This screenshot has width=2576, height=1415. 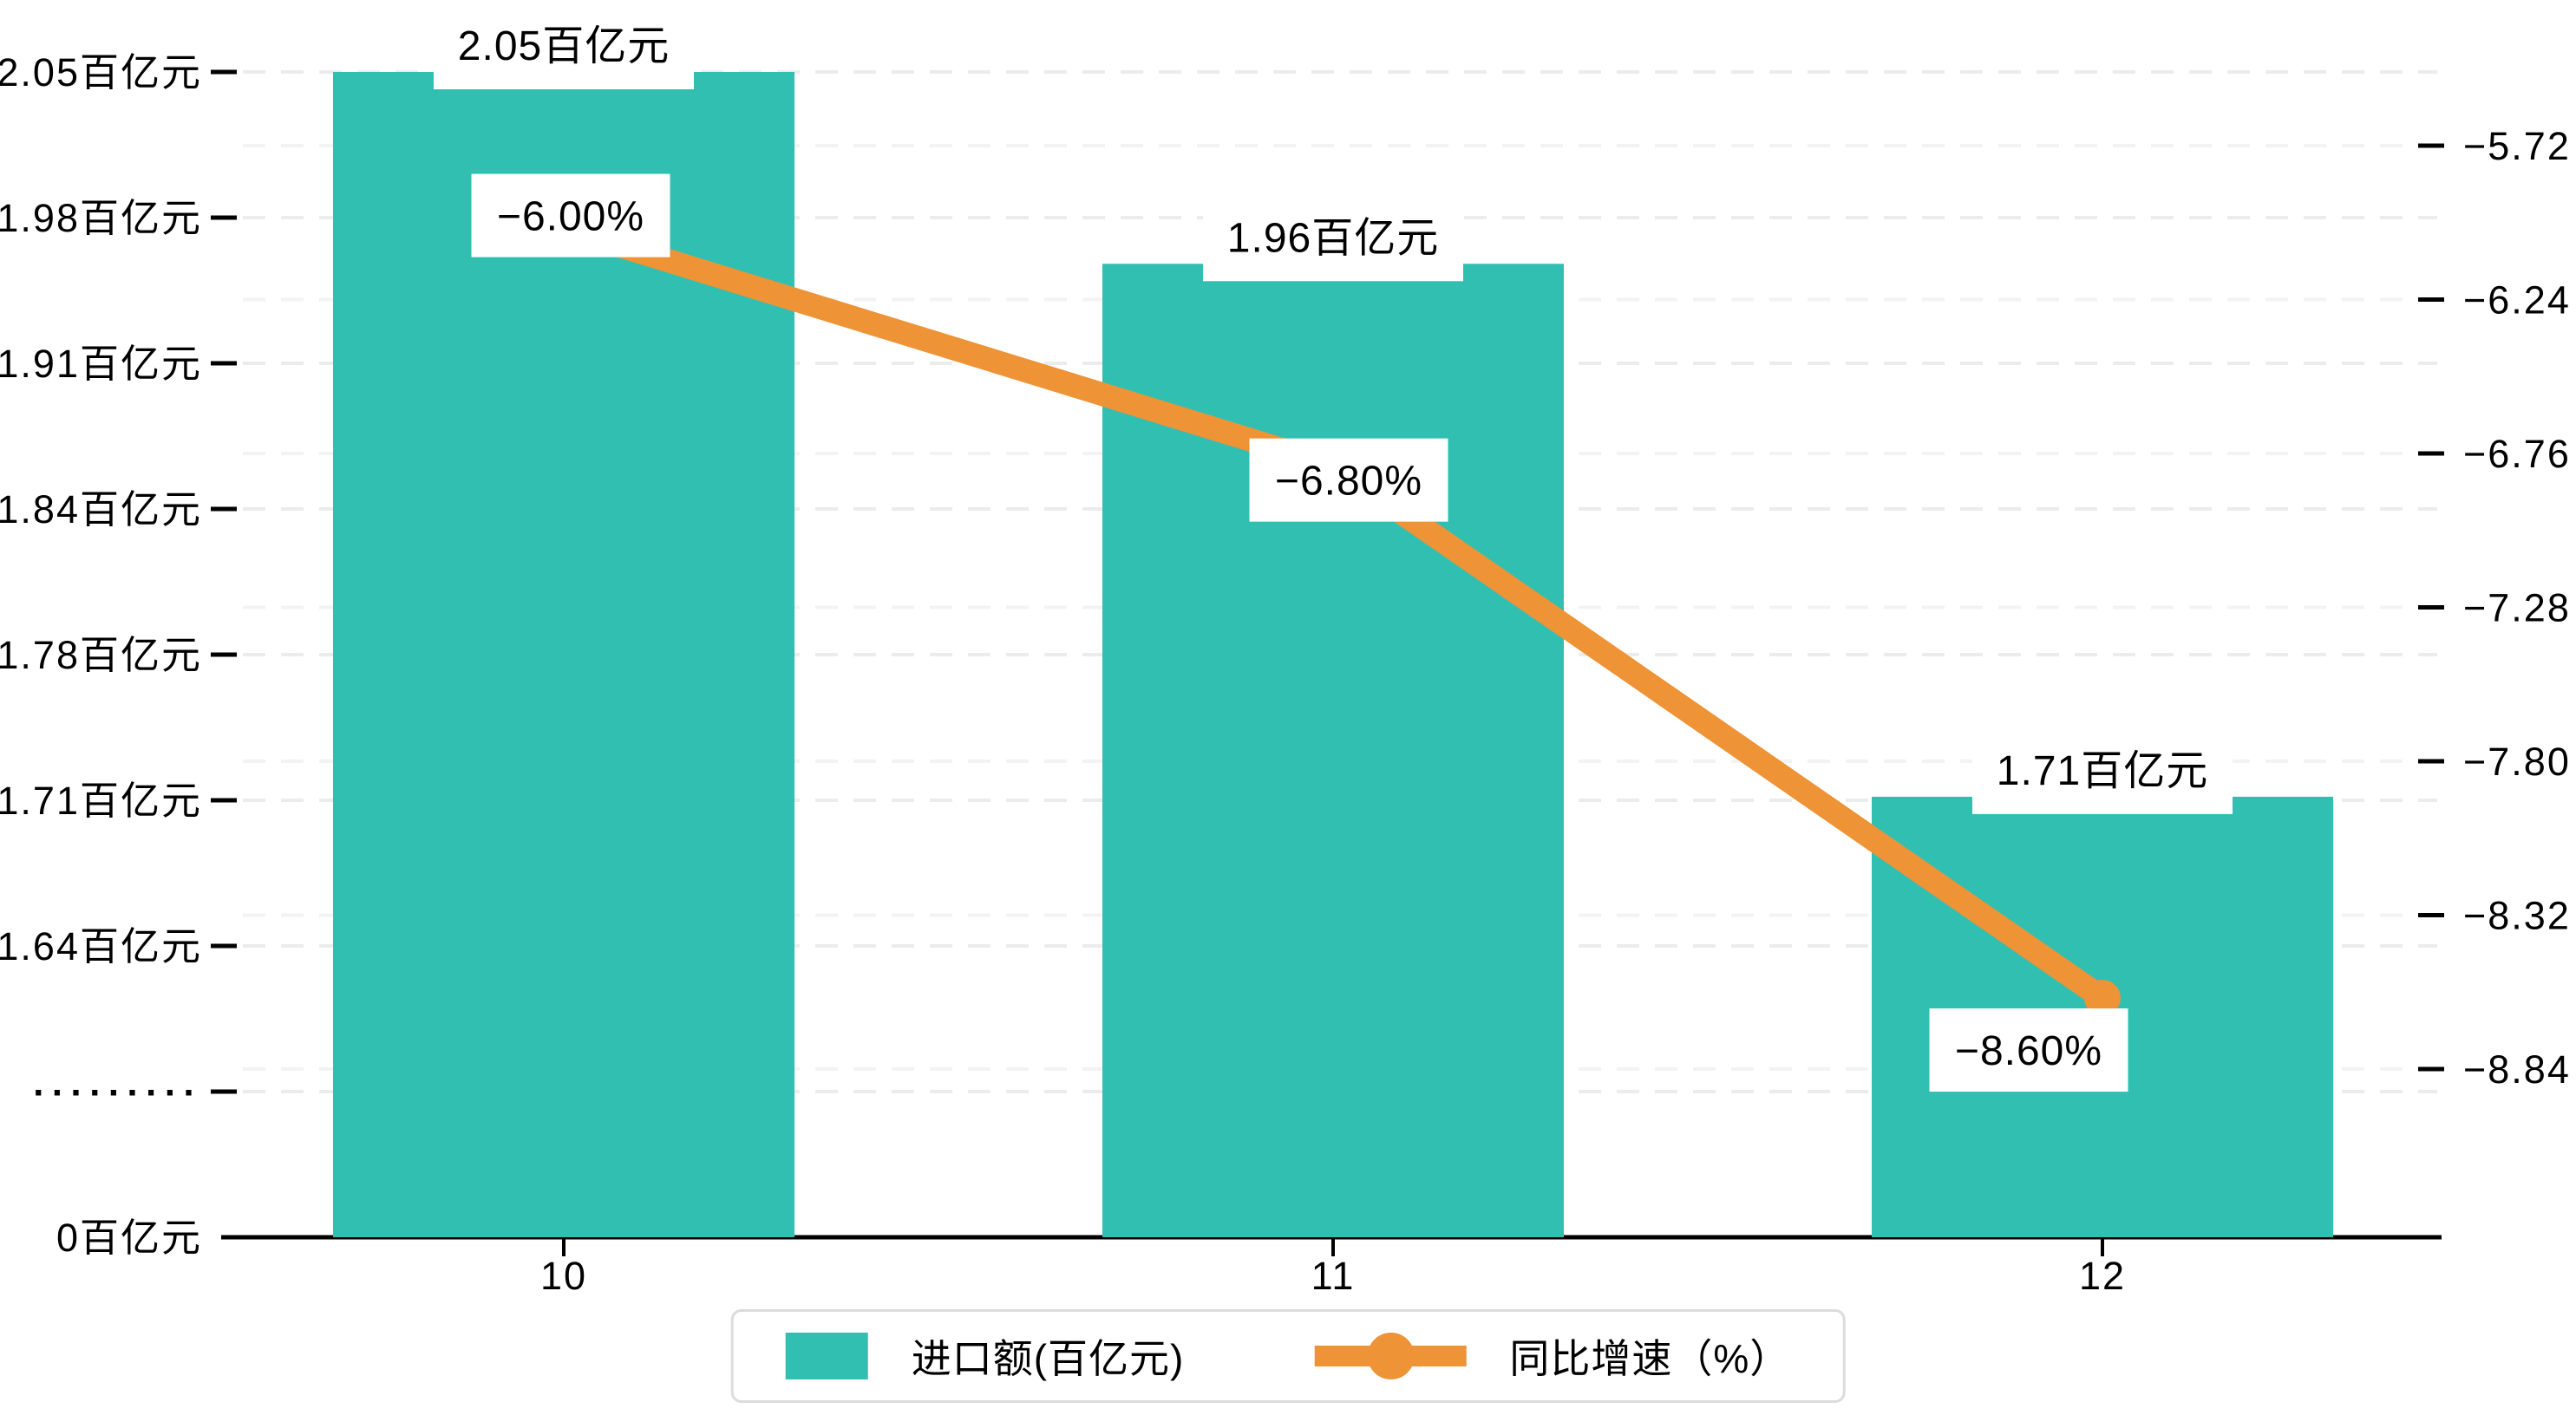 What do you see at coordinates (2517, 1069) in the screenshot?
I see `right-axis-tick-label: −8.84` at bounding box center [2517, 1069].